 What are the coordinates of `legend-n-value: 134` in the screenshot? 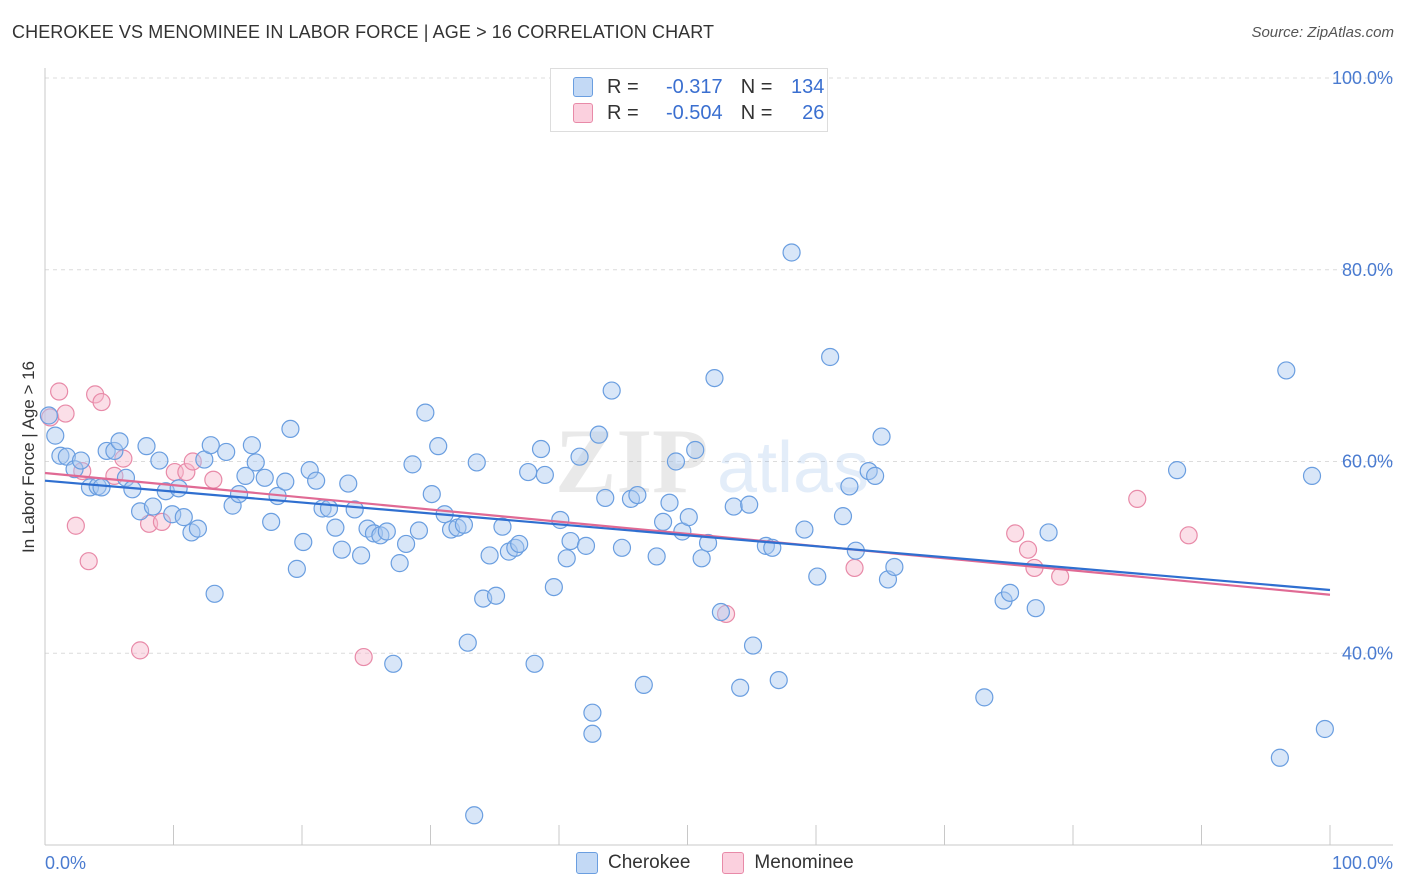 It's located at (808, 86).